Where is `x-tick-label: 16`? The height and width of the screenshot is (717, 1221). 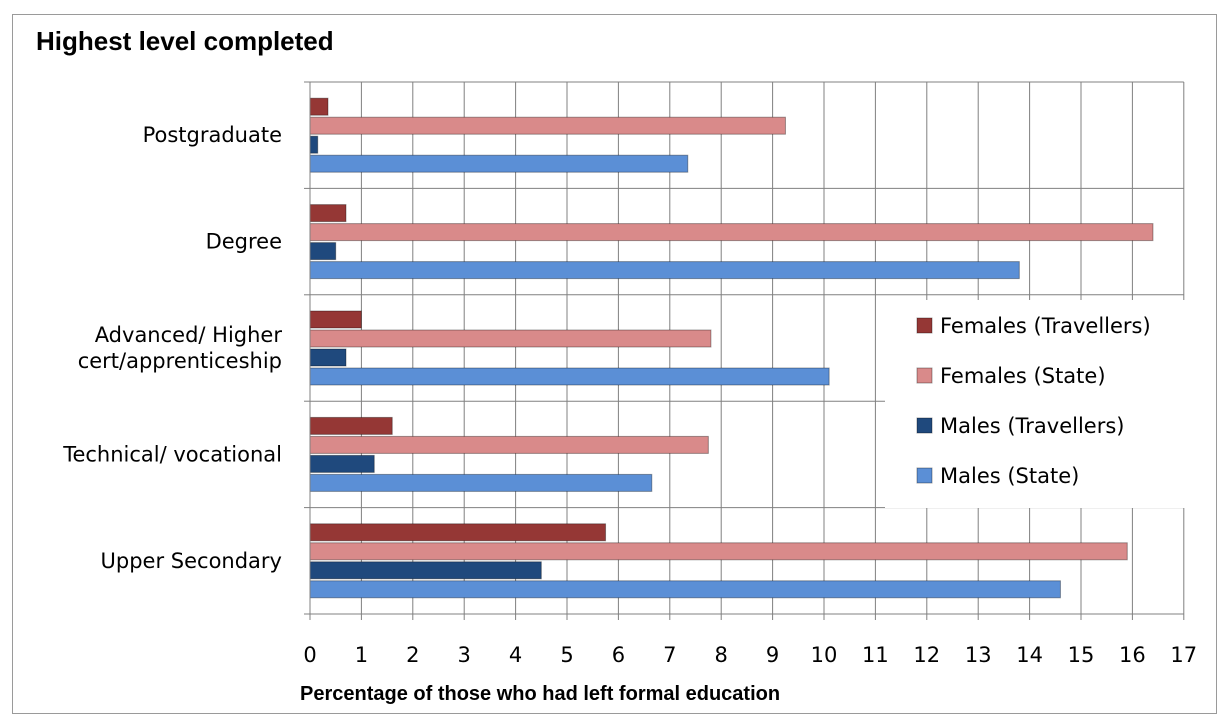
x-tick-label: 16 is located at coordinates (1132, 655).